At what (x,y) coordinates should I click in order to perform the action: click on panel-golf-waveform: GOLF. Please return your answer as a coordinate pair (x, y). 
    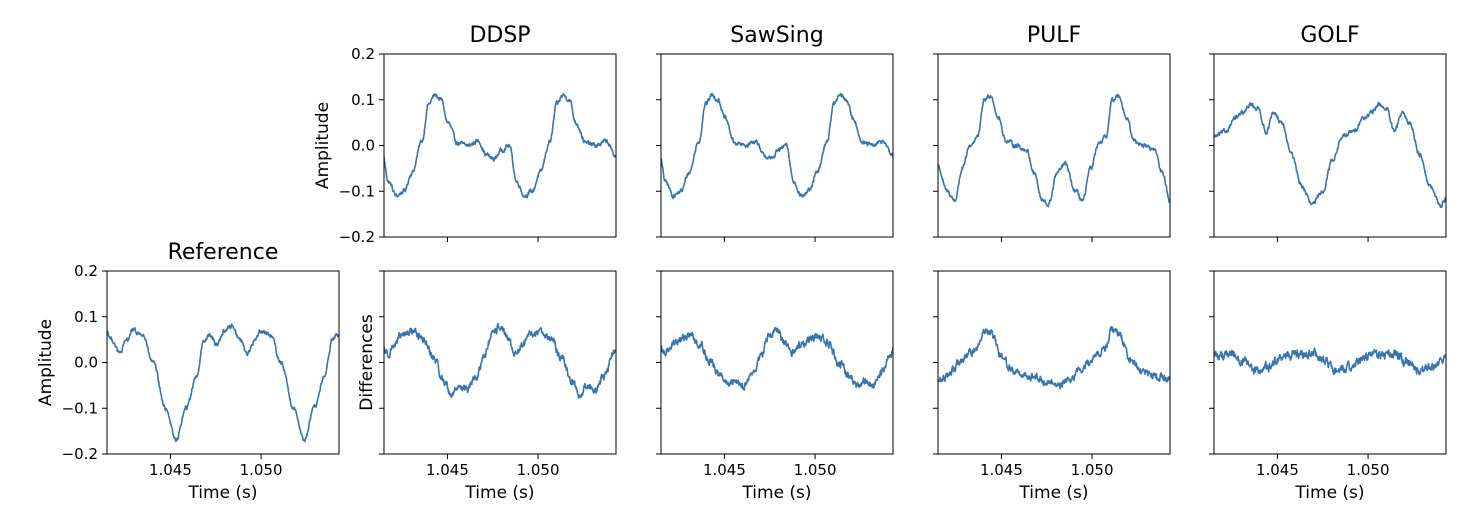
    Looking at the image, I should click on (1328, 132).